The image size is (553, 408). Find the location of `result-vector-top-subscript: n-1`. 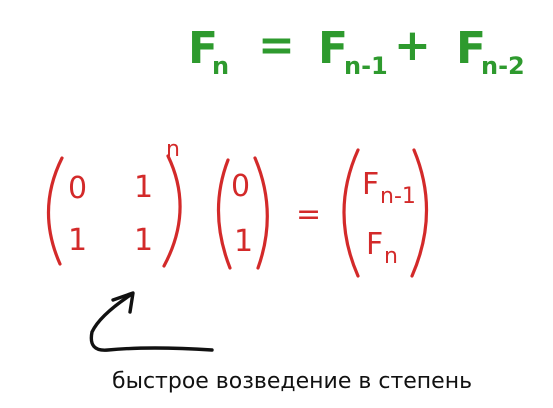

result-vector-top-subscript: n-1 is located at coordinates (398, 196).